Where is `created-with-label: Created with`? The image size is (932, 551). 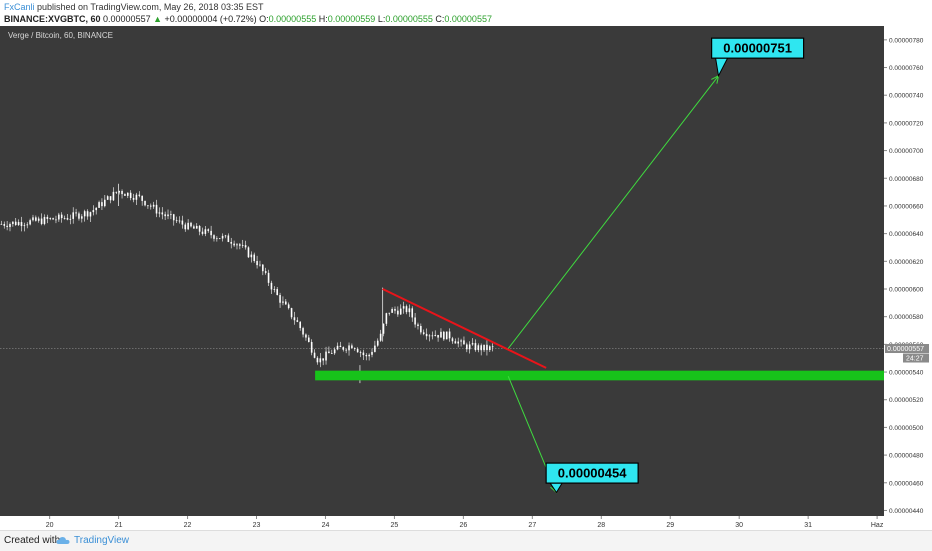
created-with-label: Created with is located at coordinates (32, 540).